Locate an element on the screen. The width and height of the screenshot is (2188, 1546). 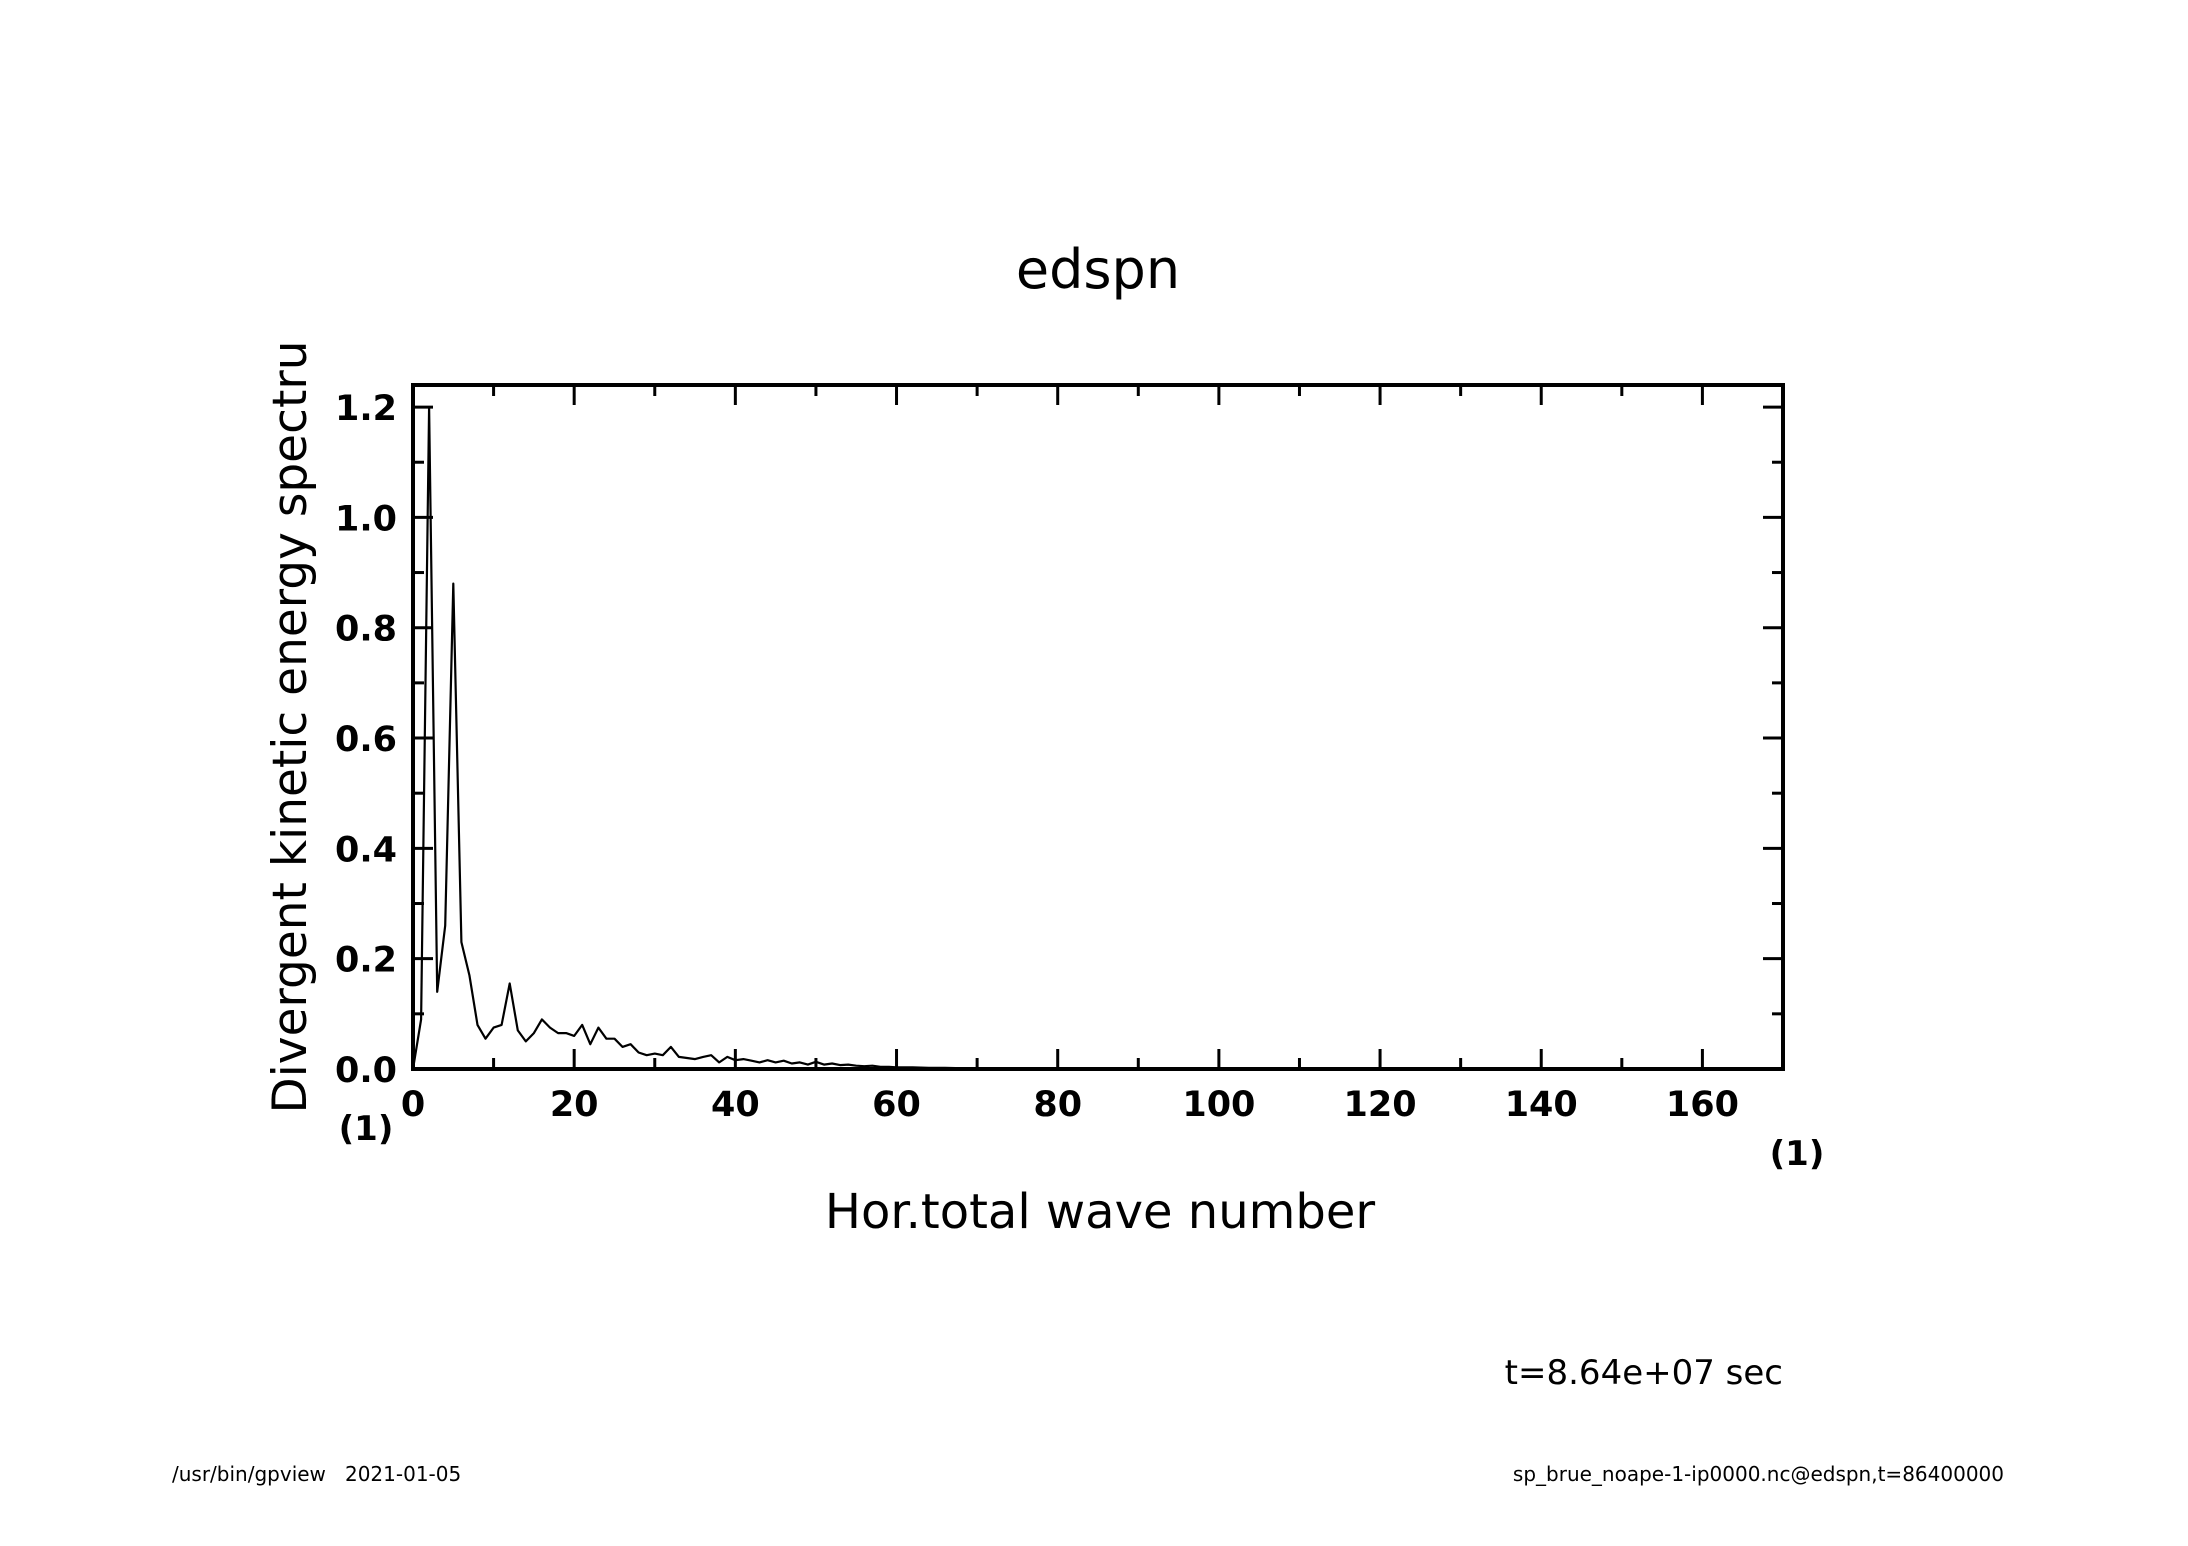
x-axis-label: Hor.total wave number is located at coordinates (1100, 1212).